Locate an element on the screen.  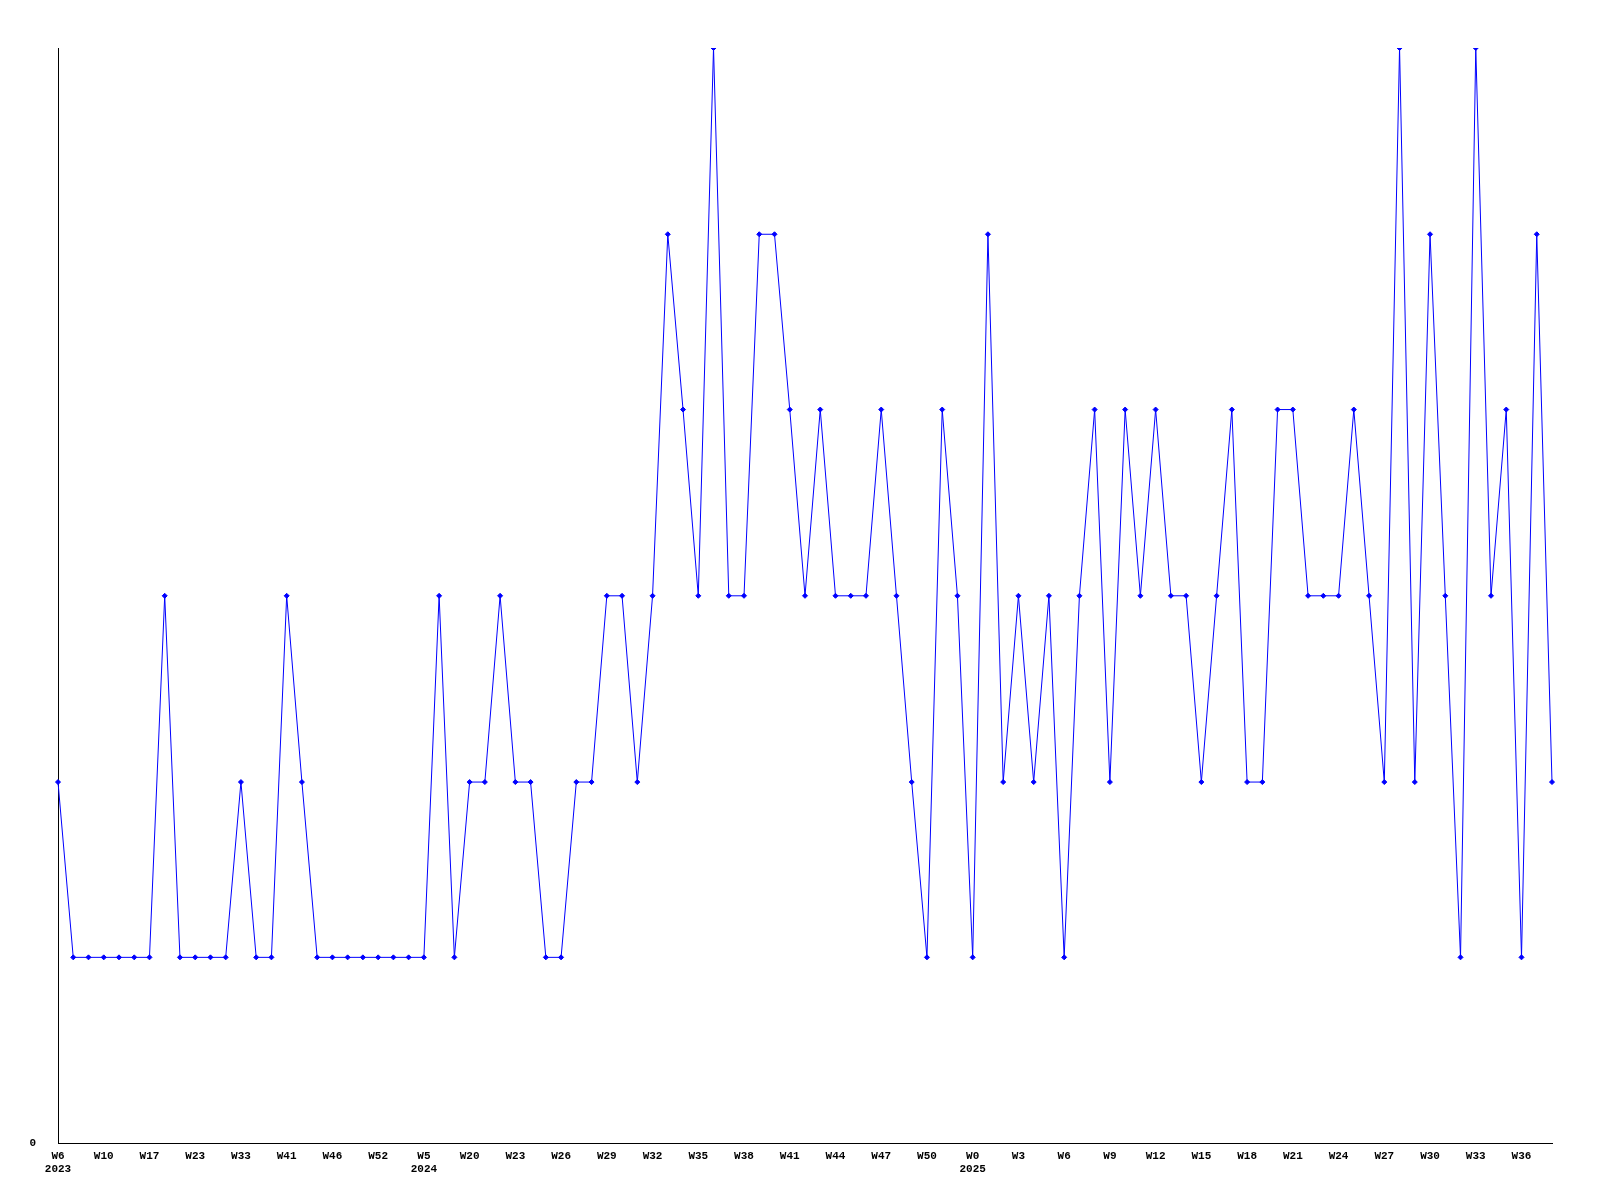
x-tick-label: W35 is located at coordinates (698, 1155).